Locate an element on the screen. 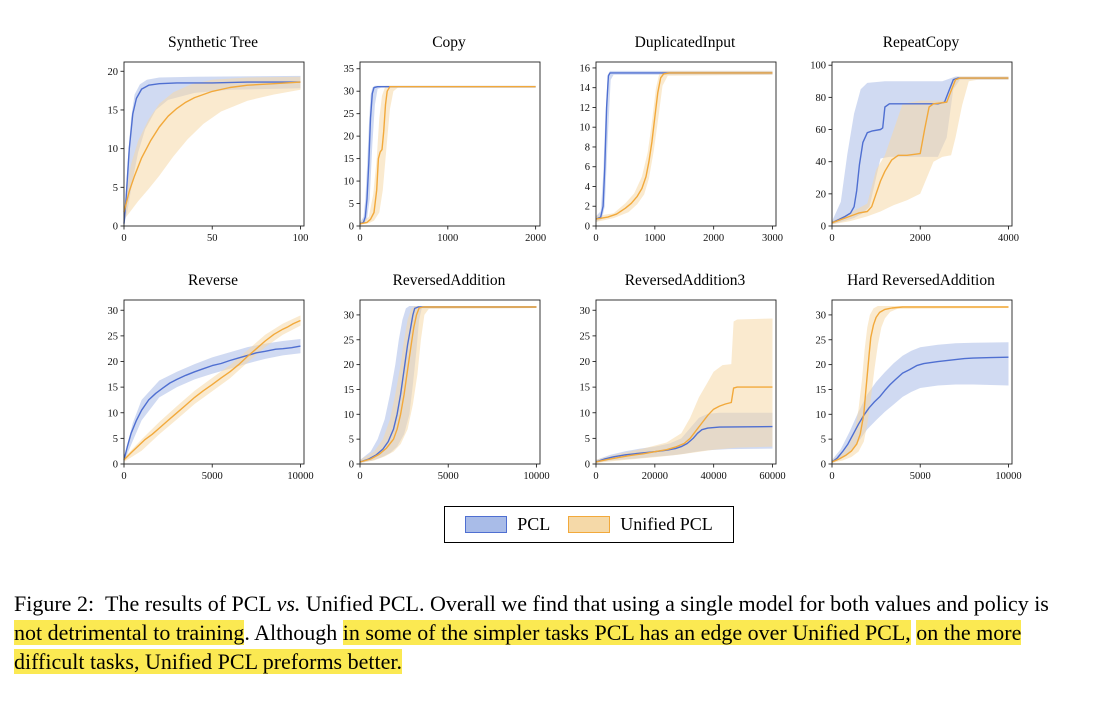 Image resolution: width=1096 pixels, height=703 pixels. legend-entry-unified: Unified PCL is located at coordinates (640, 524).